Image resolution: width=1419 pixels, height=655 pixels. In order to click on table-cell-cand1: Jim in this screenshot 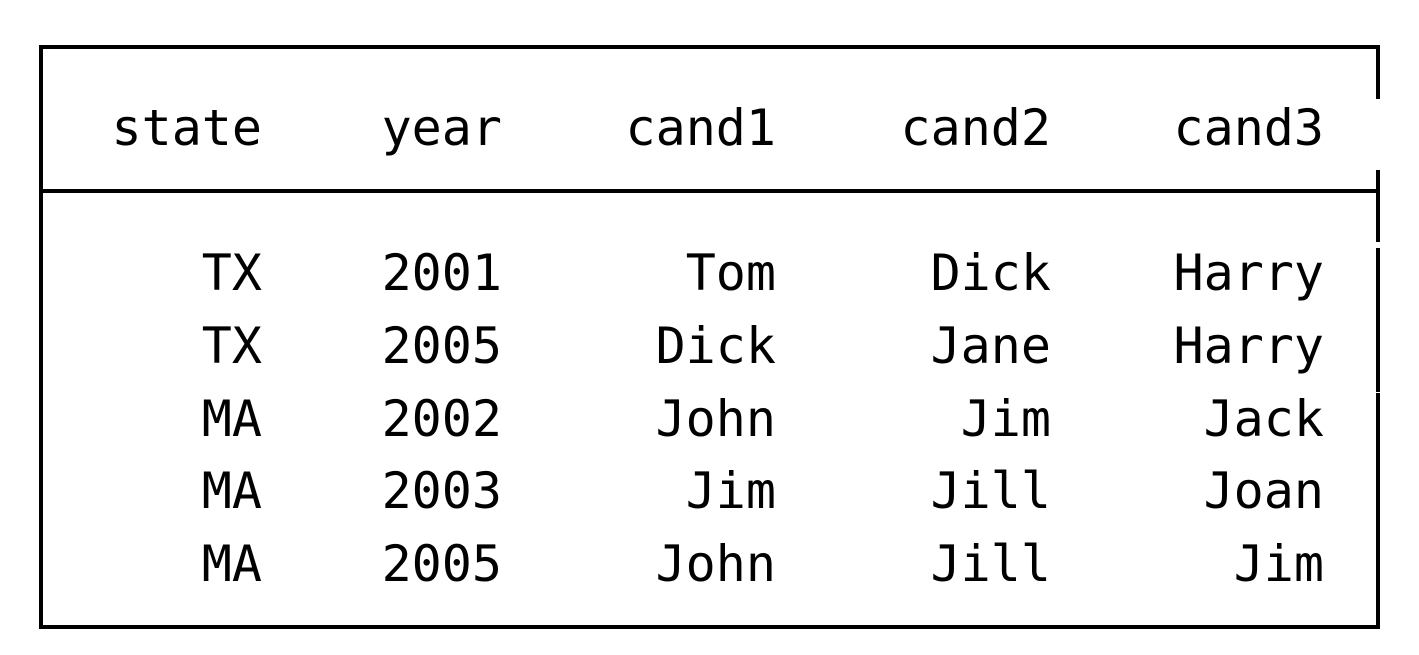, I will do `click(730, 491)`.